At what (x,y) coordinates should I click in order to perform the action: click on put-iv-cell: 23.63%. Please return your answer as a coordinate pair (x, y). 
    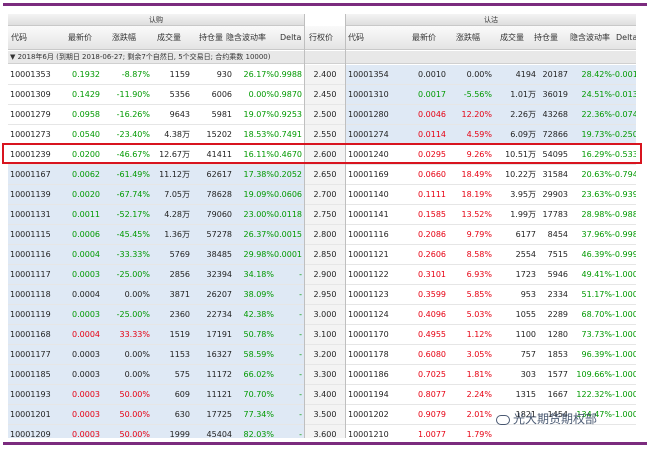
    Looking at the image, I should click on (596, 194).